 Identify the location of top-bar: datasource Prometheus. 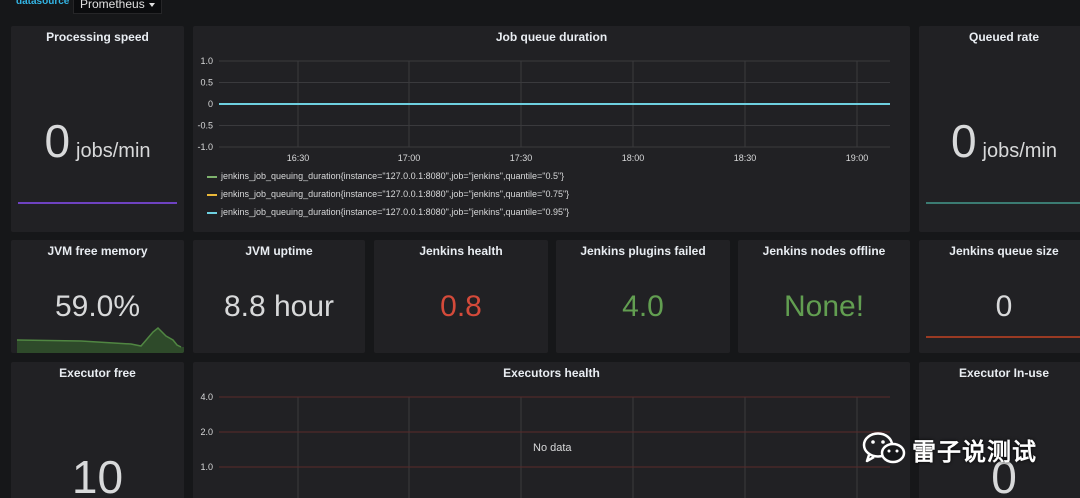
(540, 7).